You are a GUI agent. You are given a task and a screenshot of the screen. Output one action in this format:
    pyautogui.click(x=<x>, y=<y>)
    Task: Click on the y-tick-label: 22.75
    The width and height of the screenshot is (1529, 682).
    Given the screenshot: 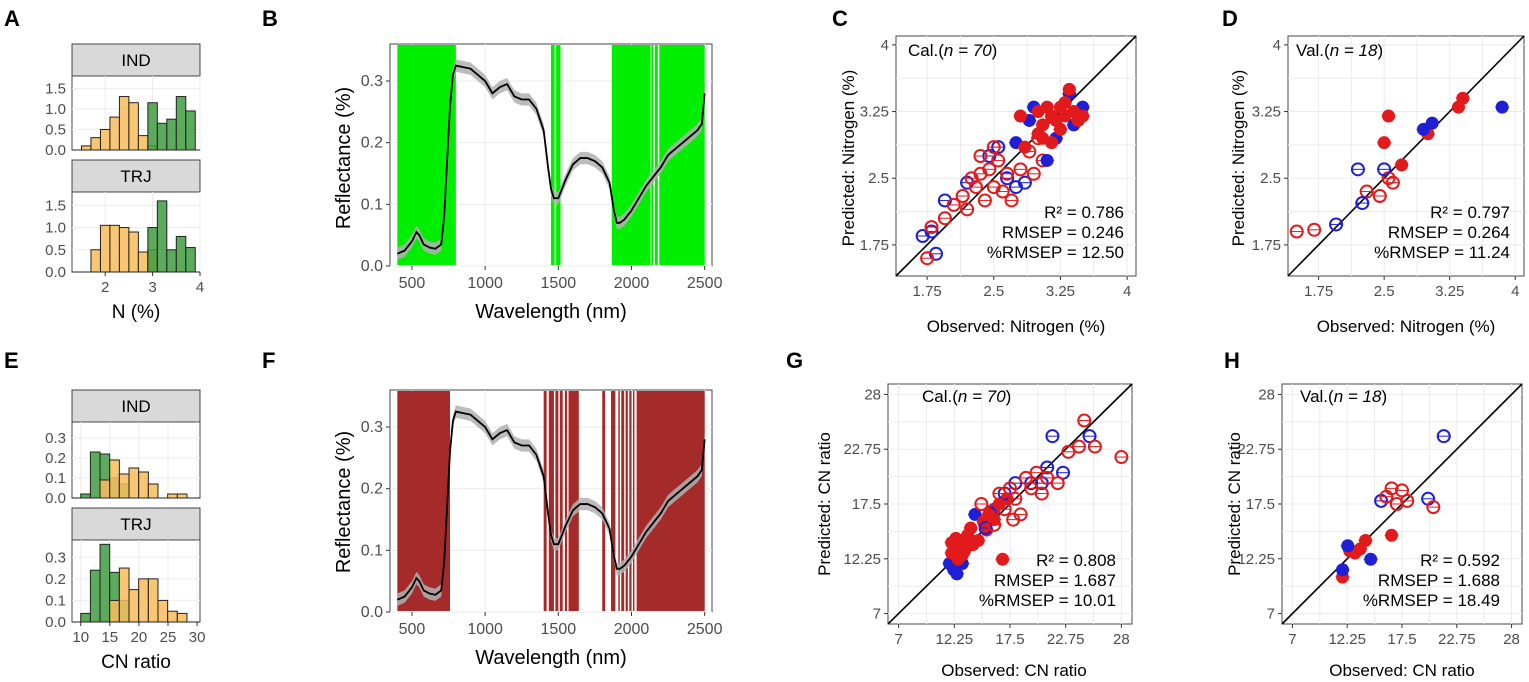 What is the action you would take?
    pyautogui.click(x=1256, y=449)
    